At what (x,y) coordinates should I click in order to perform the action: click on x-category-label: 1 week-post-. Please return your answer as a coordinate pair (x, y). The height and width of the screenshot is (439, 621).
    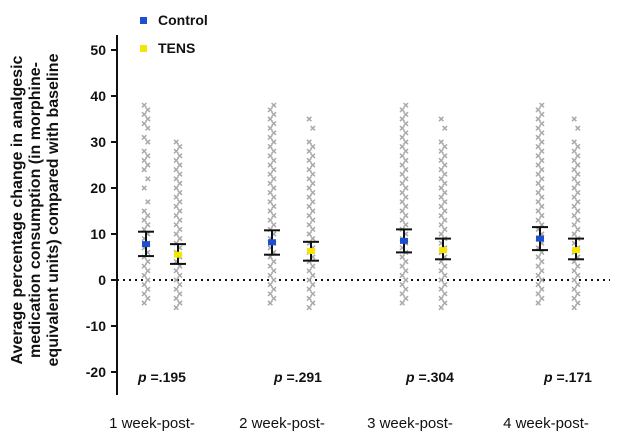
    Looking at the image, I should click on (152, 423).